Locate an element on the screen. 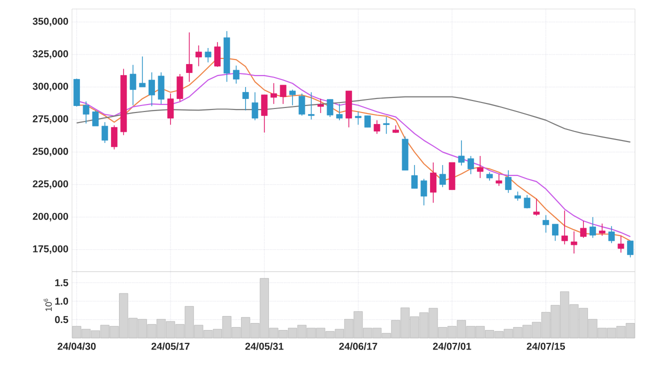 Image resolution: width=645 pixels, height=366 pixels. y-tick-label: 175,000 is located at coordinates (50, 249).